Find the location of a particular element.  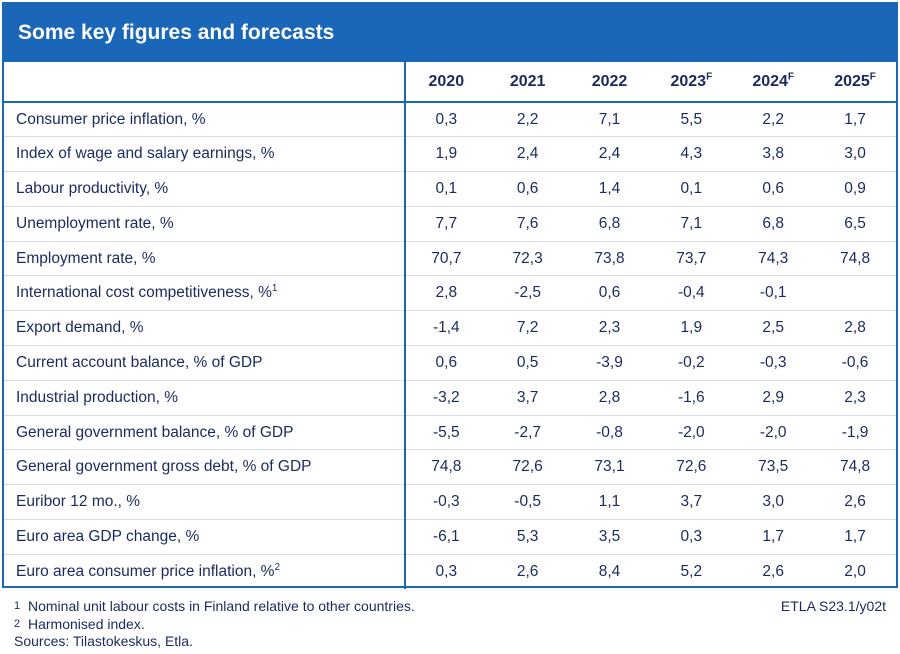

row-label-cell: International cost competitiveness, %1 is located at coordinates (205, 293).